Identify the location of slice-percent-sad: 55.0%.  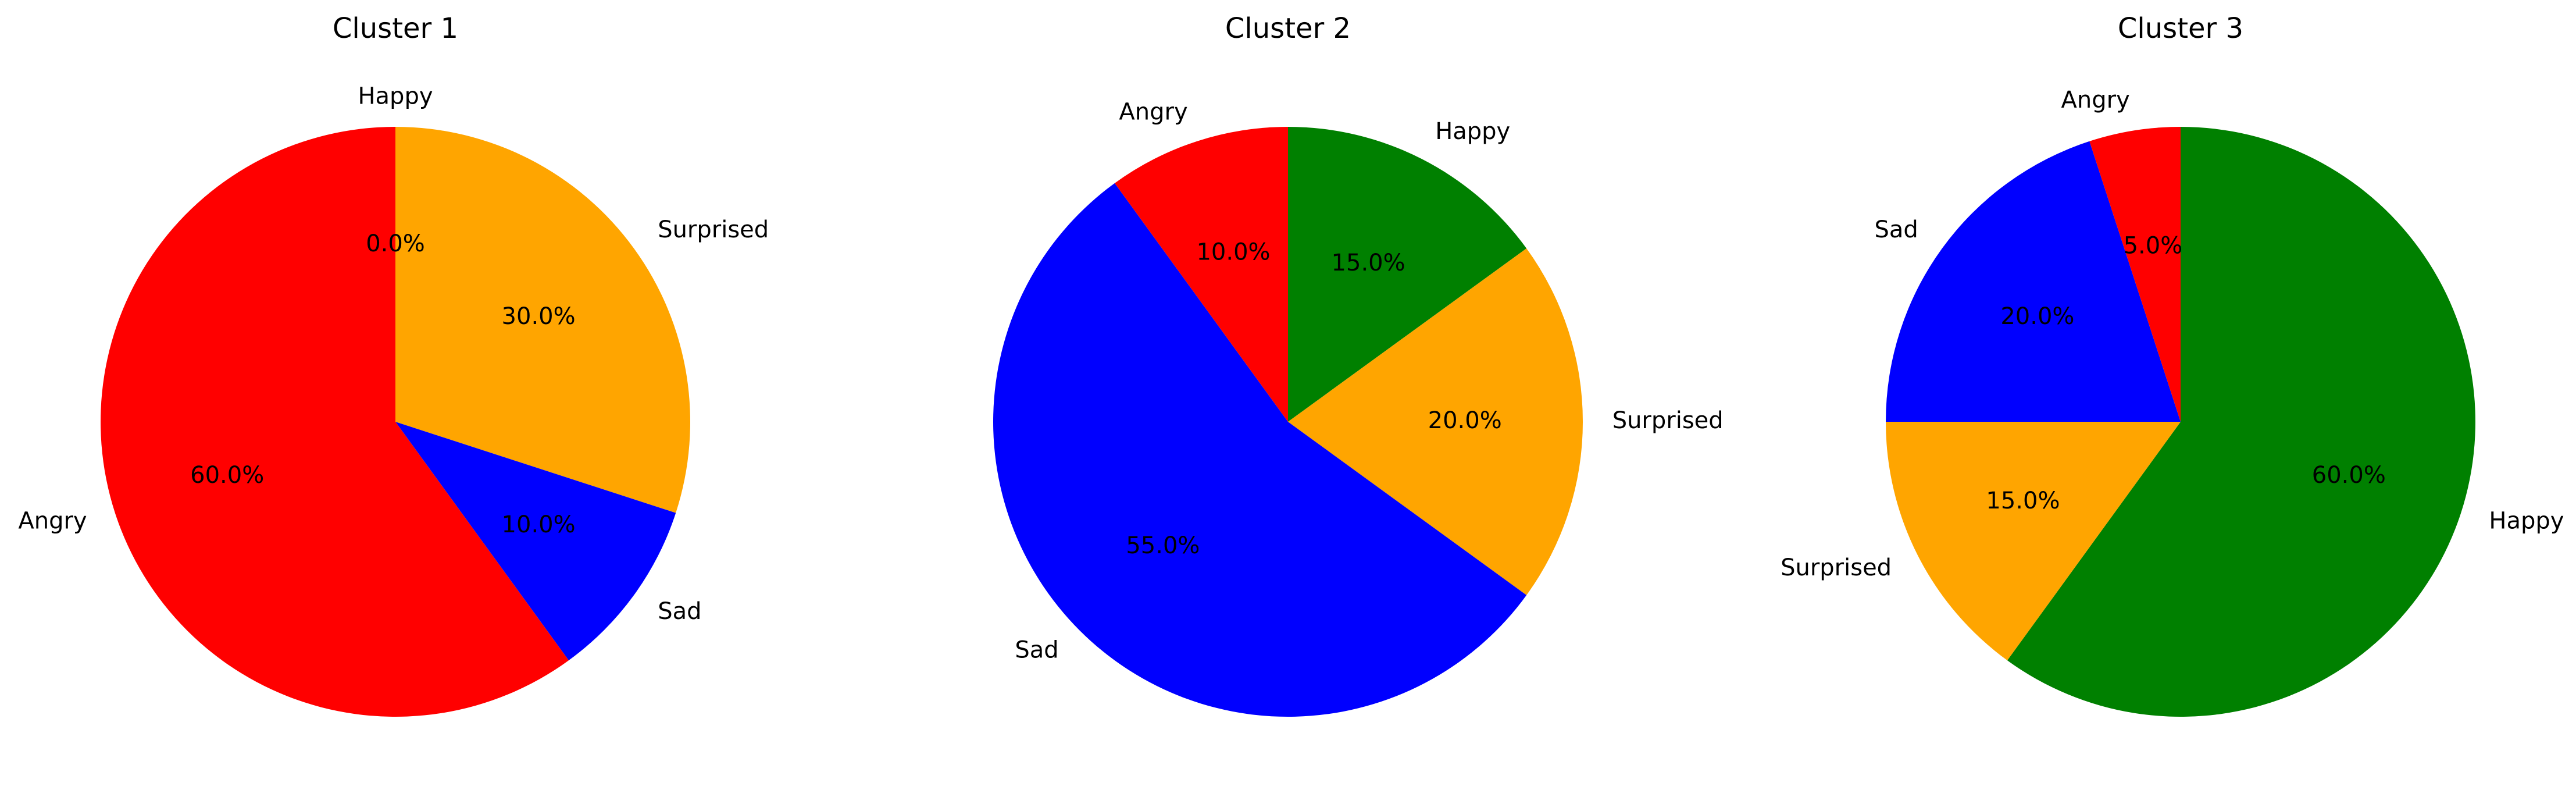
(1163, 545).